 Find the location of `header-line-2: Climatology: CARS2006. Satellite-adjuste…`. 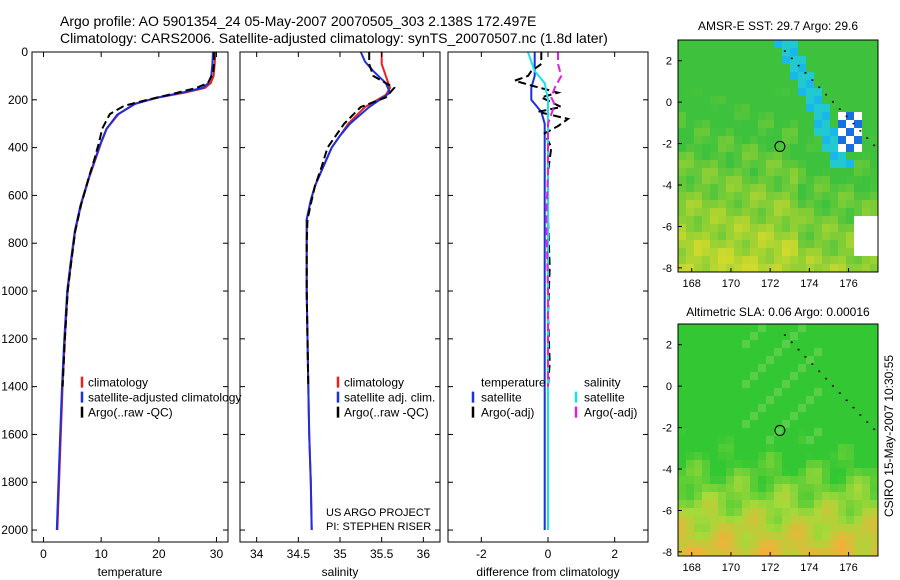

header-line-2: Climatology: CARS2006. Satellite-adjuste… is located at coordinates (334, 38).